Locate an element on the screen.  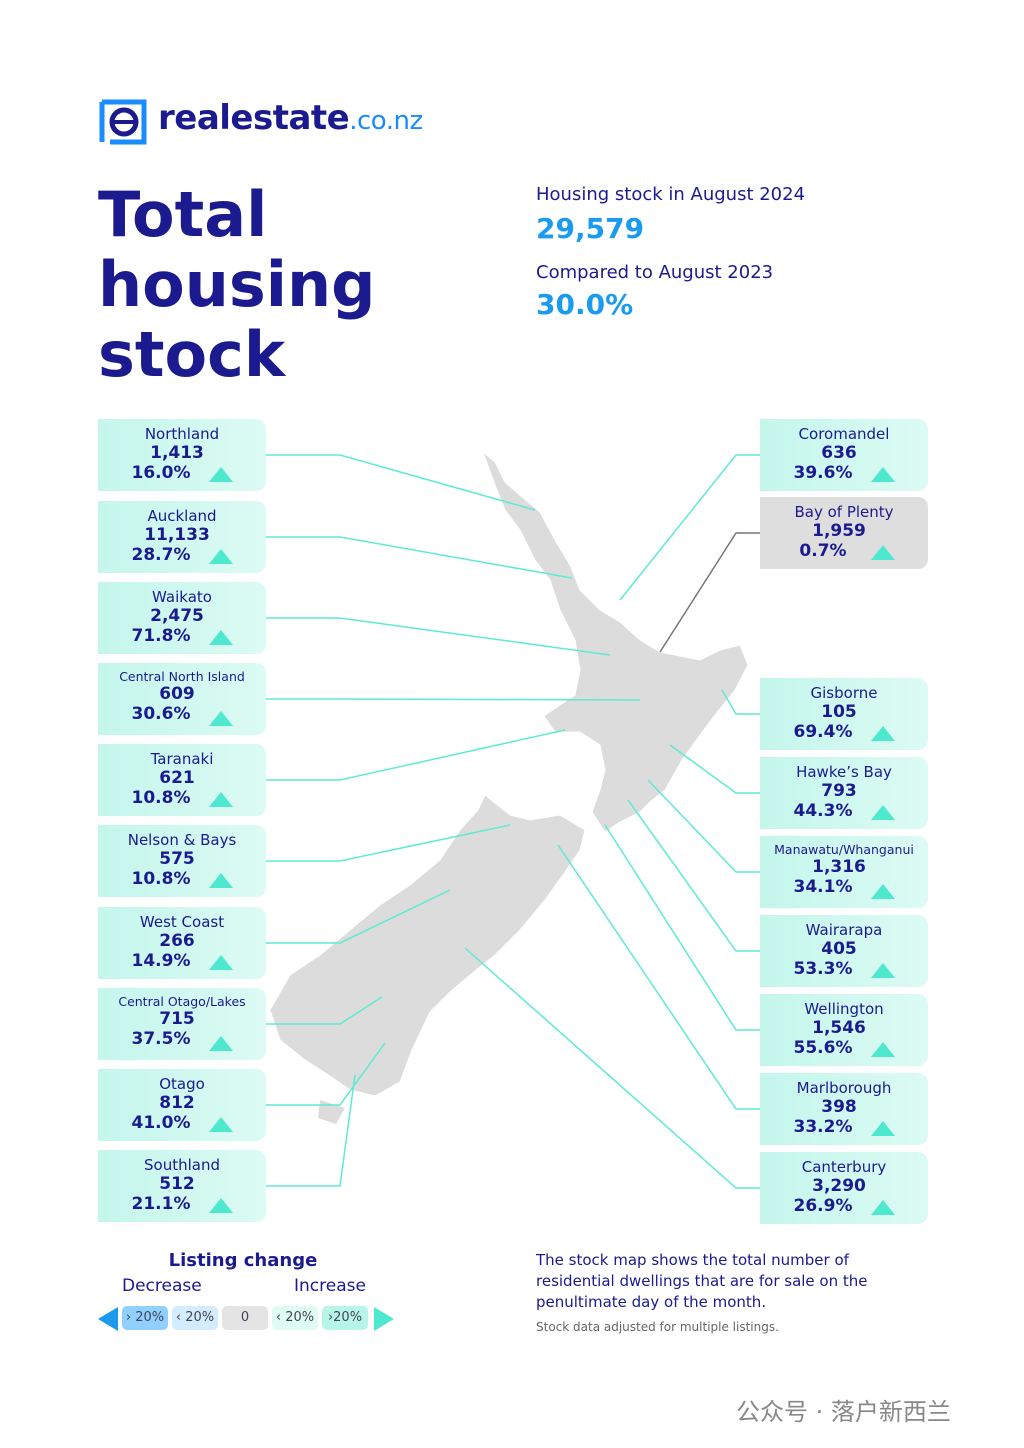
region-name: Nelson & Bays is located at coordinates (182, 840).